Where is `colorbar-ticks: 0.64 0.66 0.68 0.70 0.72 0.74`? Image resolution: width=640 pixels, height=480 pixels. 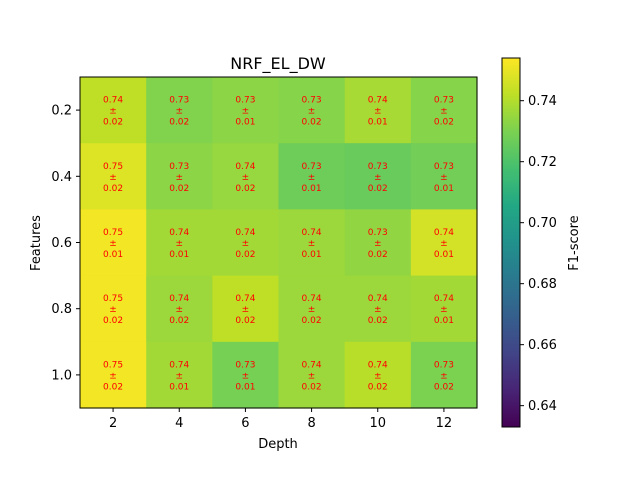
colorbar-ticks: 0.64 0.66 0.68 0.70 0.72 0.74 is located at coordinates (538, 254).